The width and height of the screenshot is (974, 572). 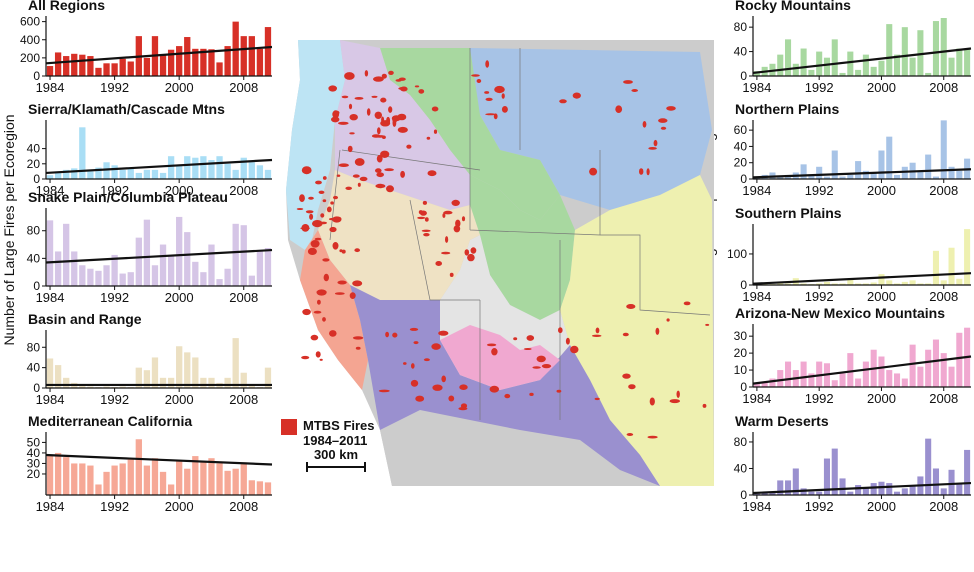 What do you see at coordinates (146, 47) in the screenshot?
I see `chart-panel: All Regions 0 200 400 600 1984 1992 2000 2008` at bounding box center [146, 47].